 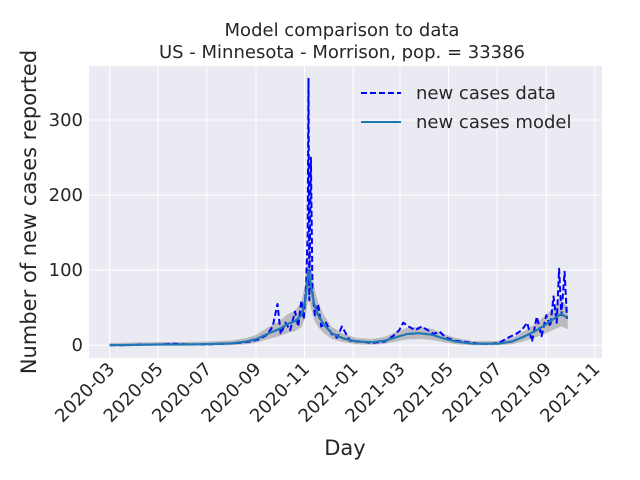 I want to click on y-tick-label: 300, so click(x=66, y=120).